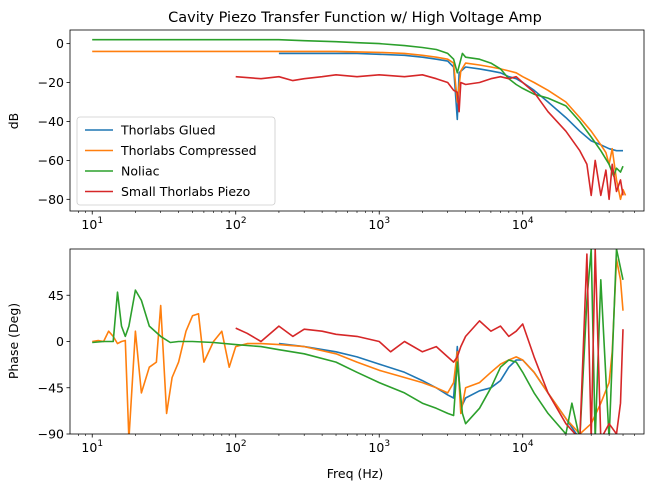 This screenshot has height=491, width=651. Describe the element at coordinates (355, 473) in the screenshot. I see `x-axis-label: Freq (Hz)` at that location.